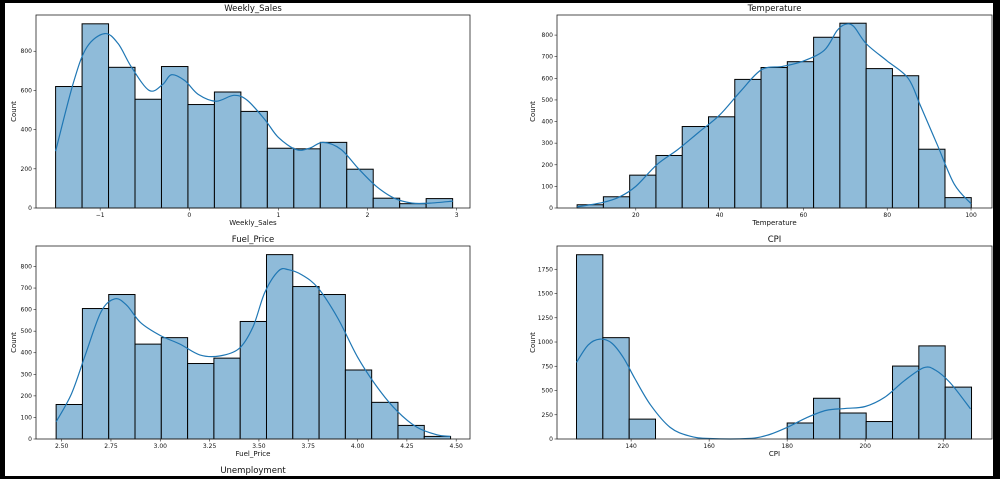 The image size is (1000, 479). Describe the element at coordinates (720, 215) in the screenshot. I see `x-tick-label: 40` at that location.